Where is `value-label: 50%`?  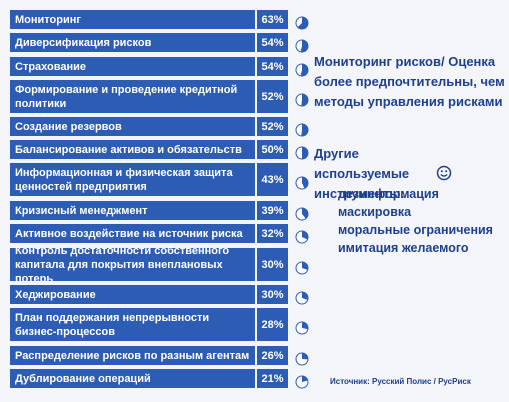 value-label: 50% is located at coordinates (272, 149).